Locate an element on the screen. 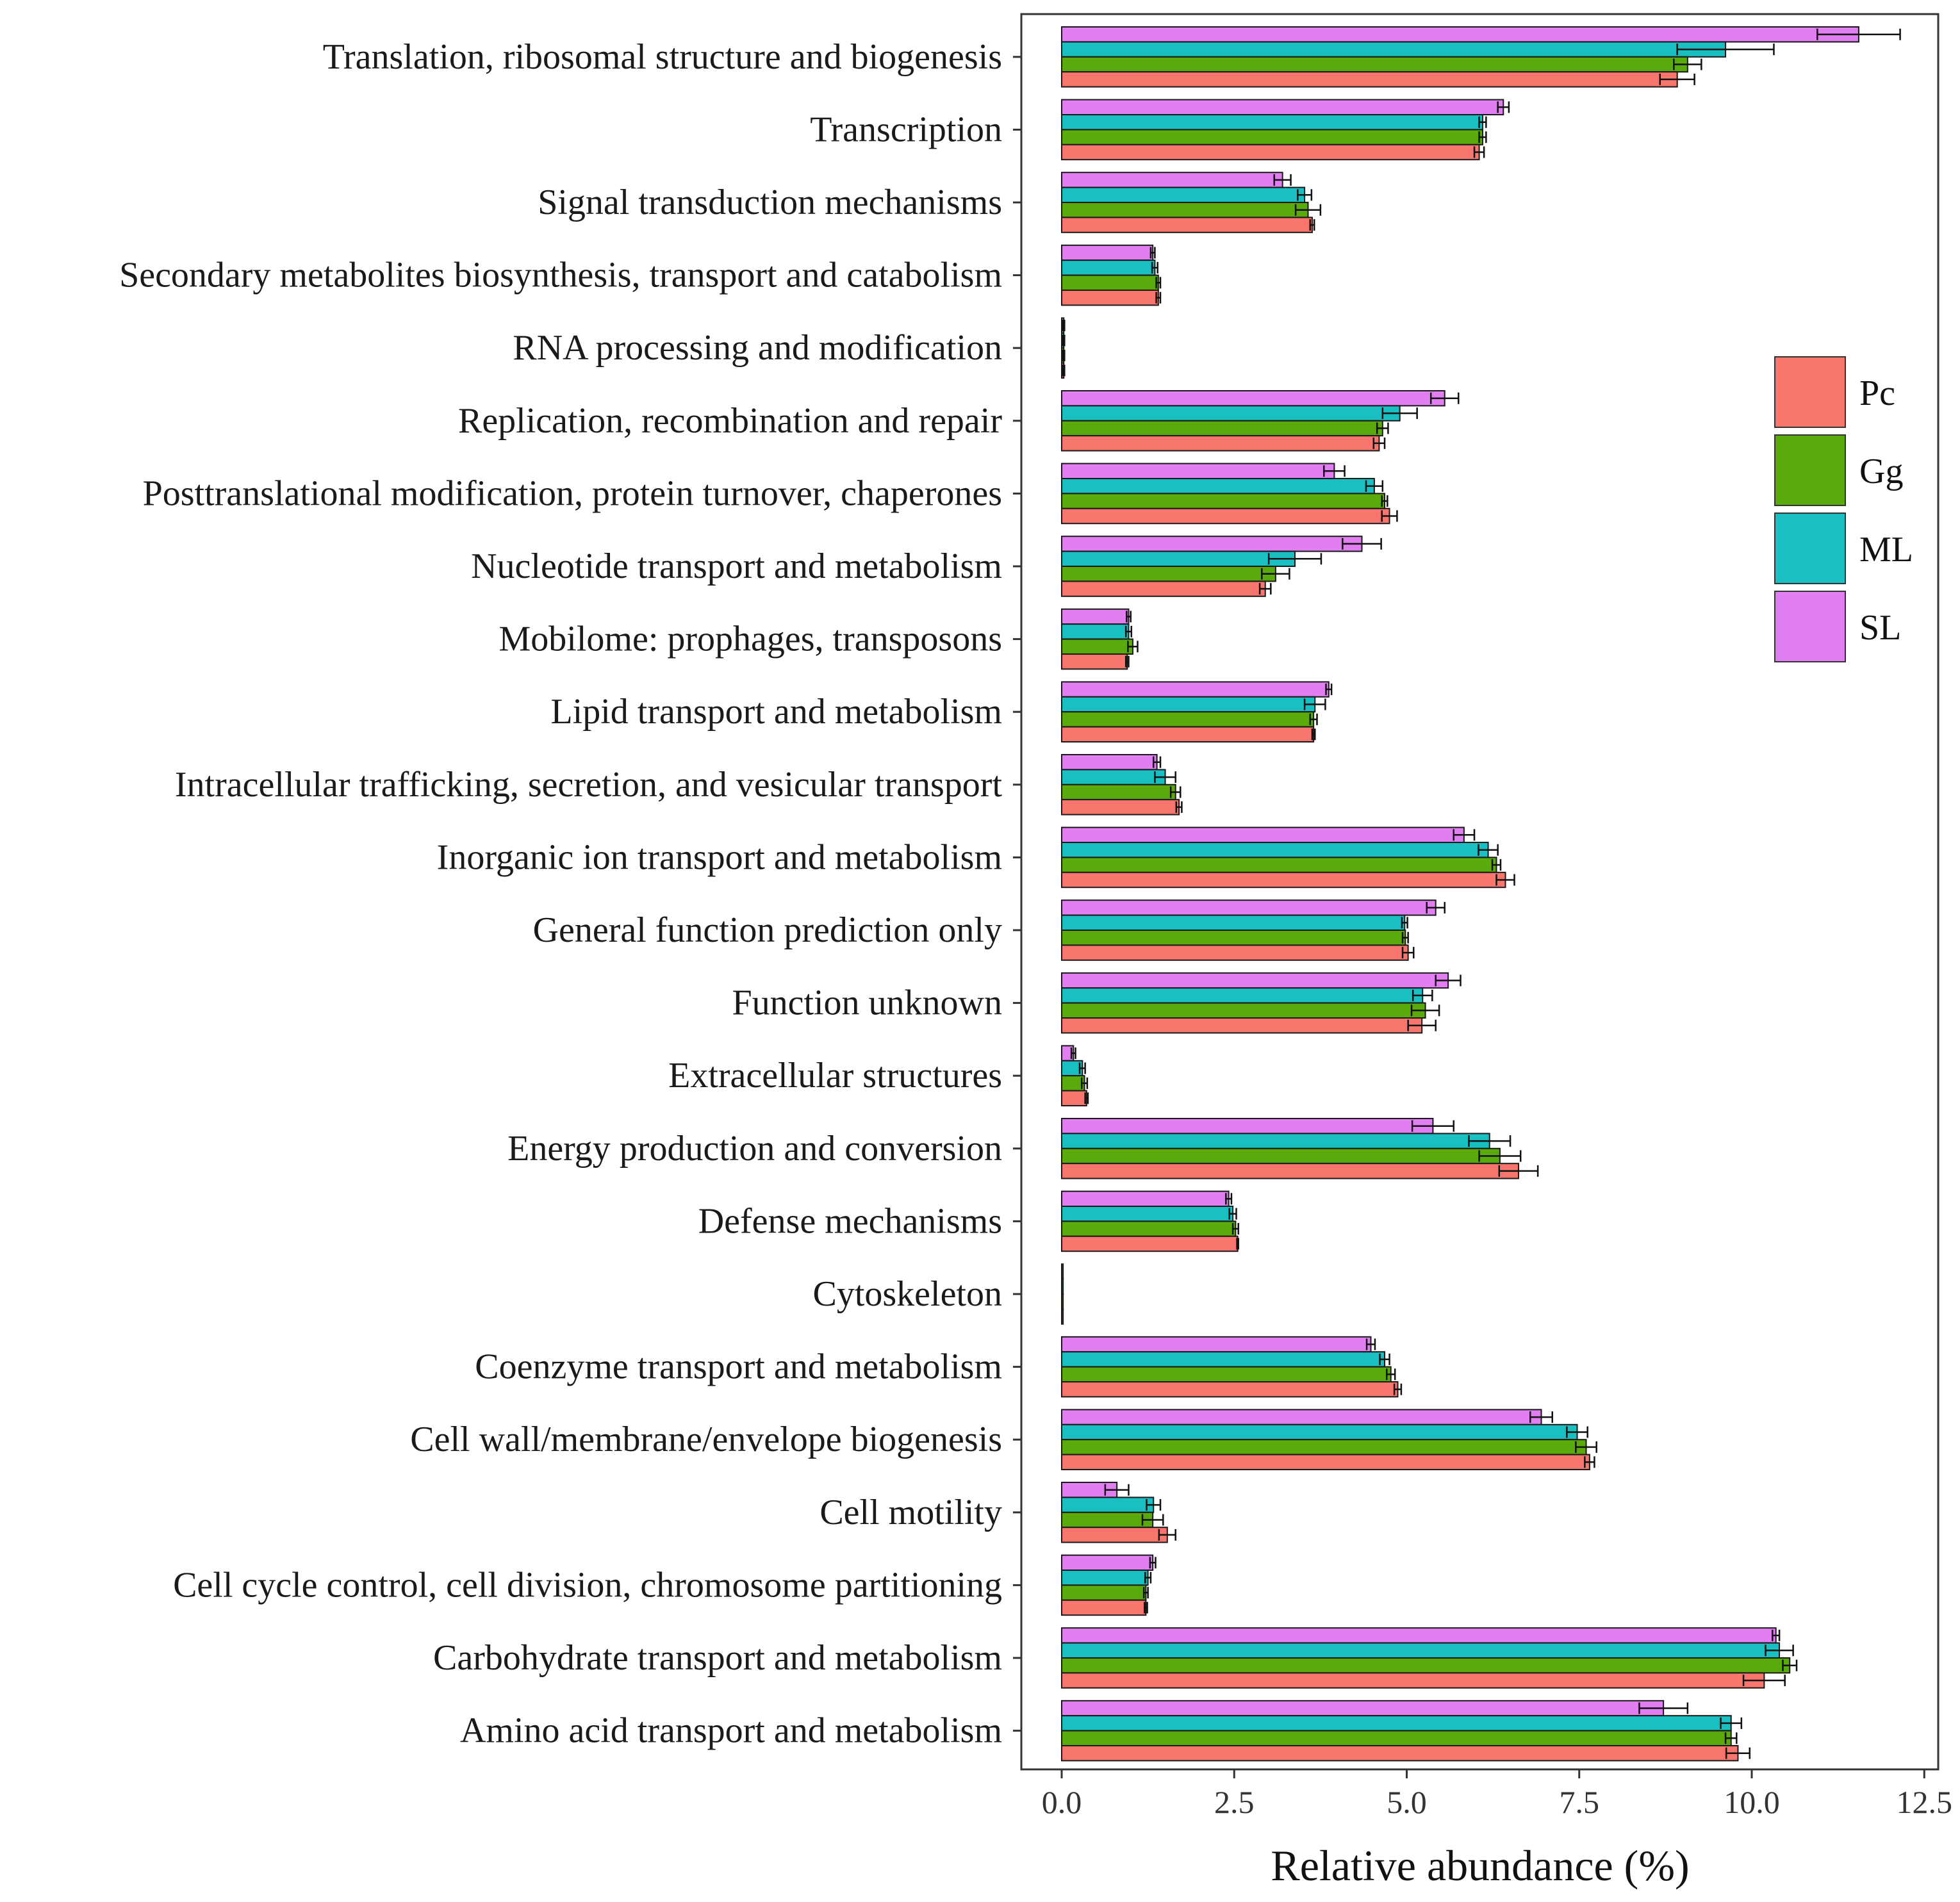 Image resolution: width=1960 pixels, height=1902 pixels. error-bar-pc-inorganic-ion-transport-and-metabolism is located at coordinates (1505, 880).